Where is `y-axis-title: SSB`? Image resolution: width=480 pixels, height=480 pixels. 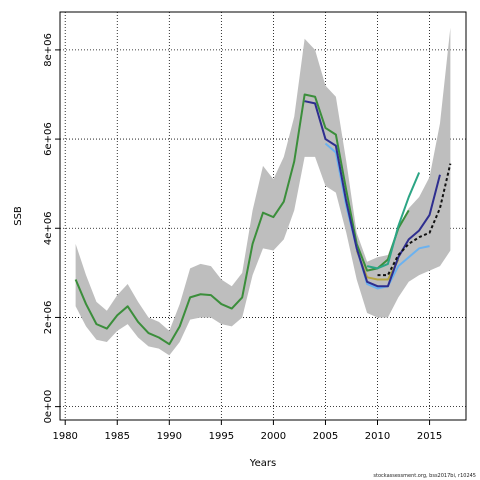
y-axis-title: SSB is located at coordinates (18, 216).